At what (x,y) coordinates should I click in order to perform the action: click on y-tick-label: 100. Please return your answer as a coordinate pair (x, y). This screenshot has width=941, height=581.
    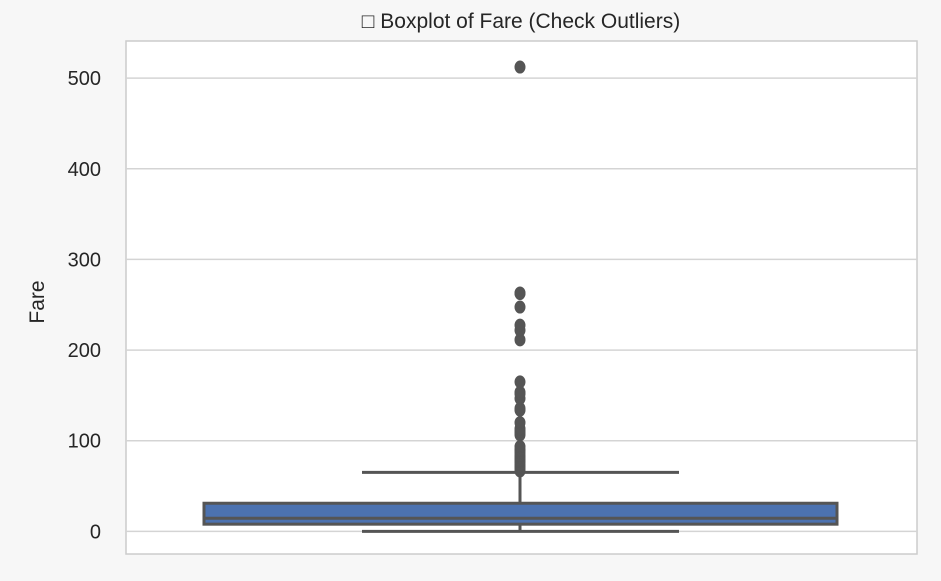
    Looking at the image, I should click on (84, 442).